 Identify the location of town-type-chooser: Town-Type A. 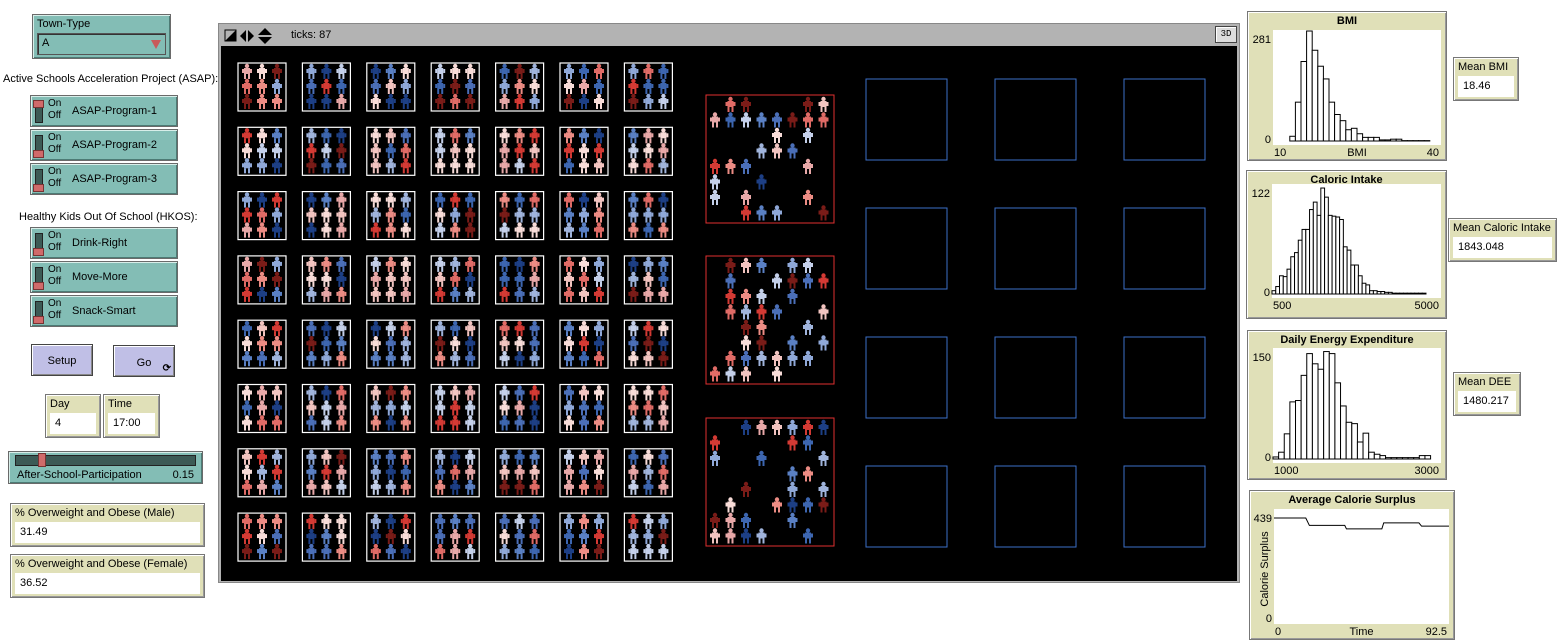
(101, 36).